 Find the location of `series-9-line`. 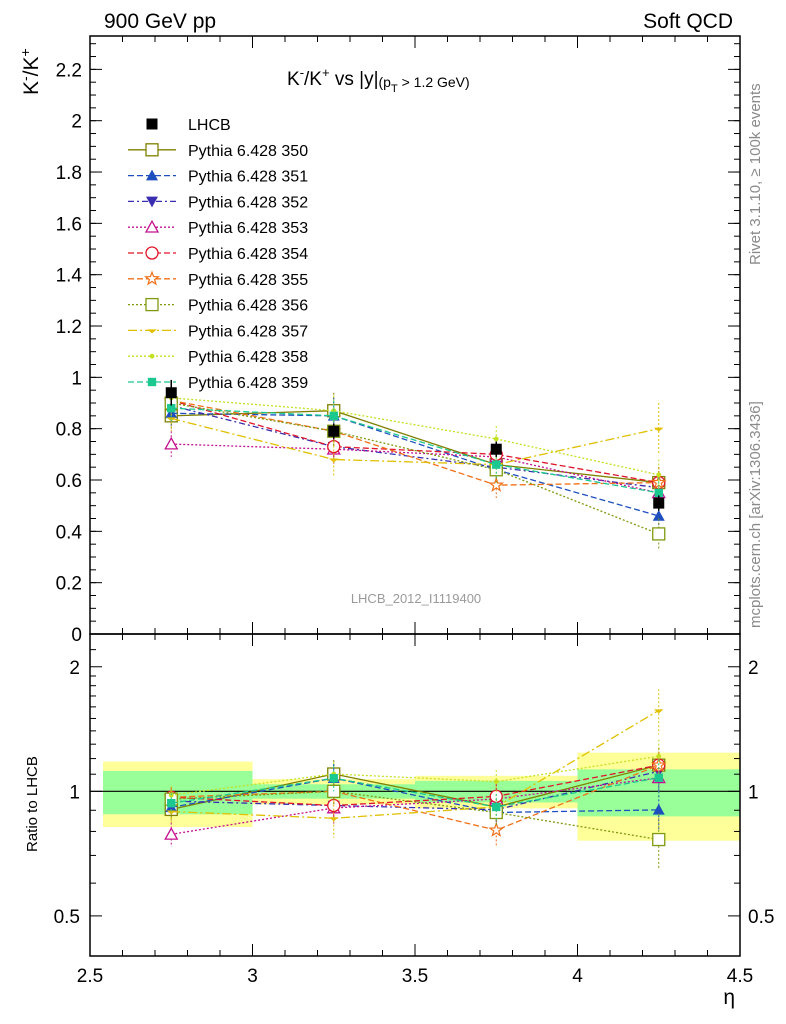

series-9-line is located at coordinates (415, 450).